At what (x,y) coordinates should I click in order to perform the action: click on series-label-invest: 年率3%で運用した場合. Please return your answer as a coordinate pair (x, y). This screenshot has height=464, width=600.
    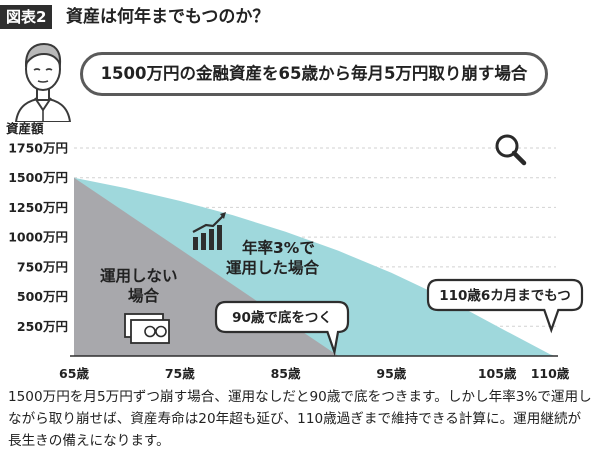
    Looking at the image, I should click on (273, 257).